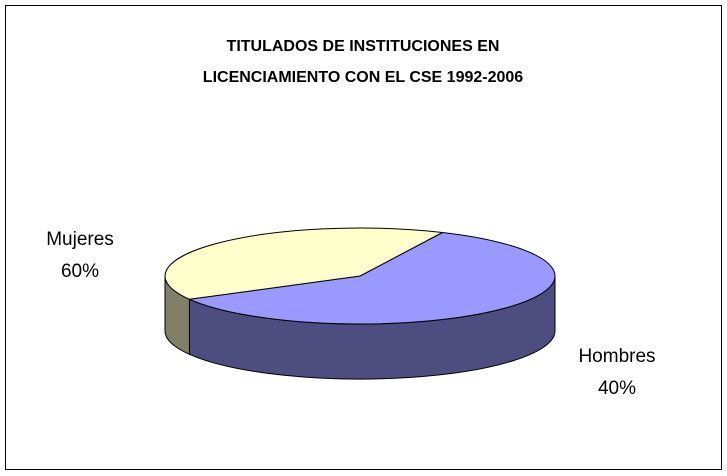  What do you see at coordinates (363, 46) in the screenshot?
I see `chart-title: TITULADOS DE INSTITUCIONES EN` at bounding box center [363, 46].